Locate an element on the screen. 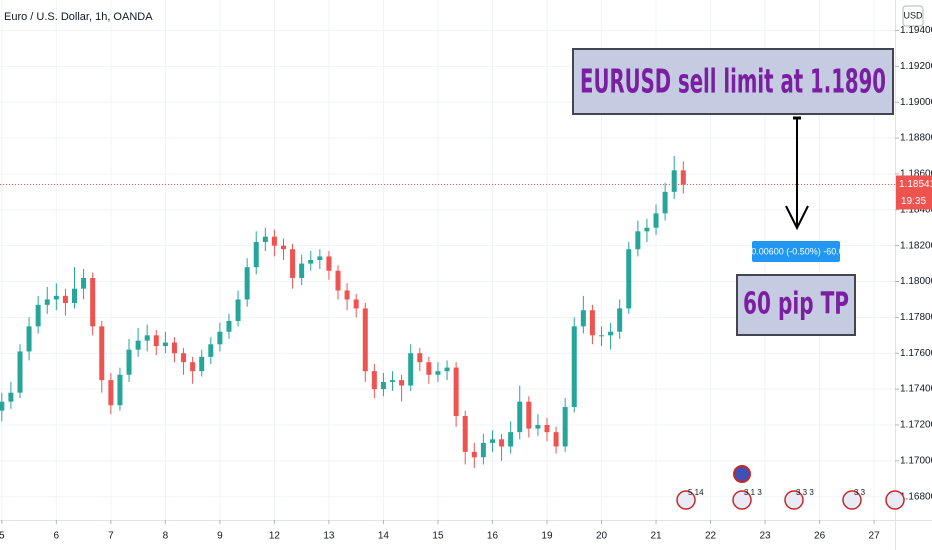  last-price-box is located at coordinates (914, 184).